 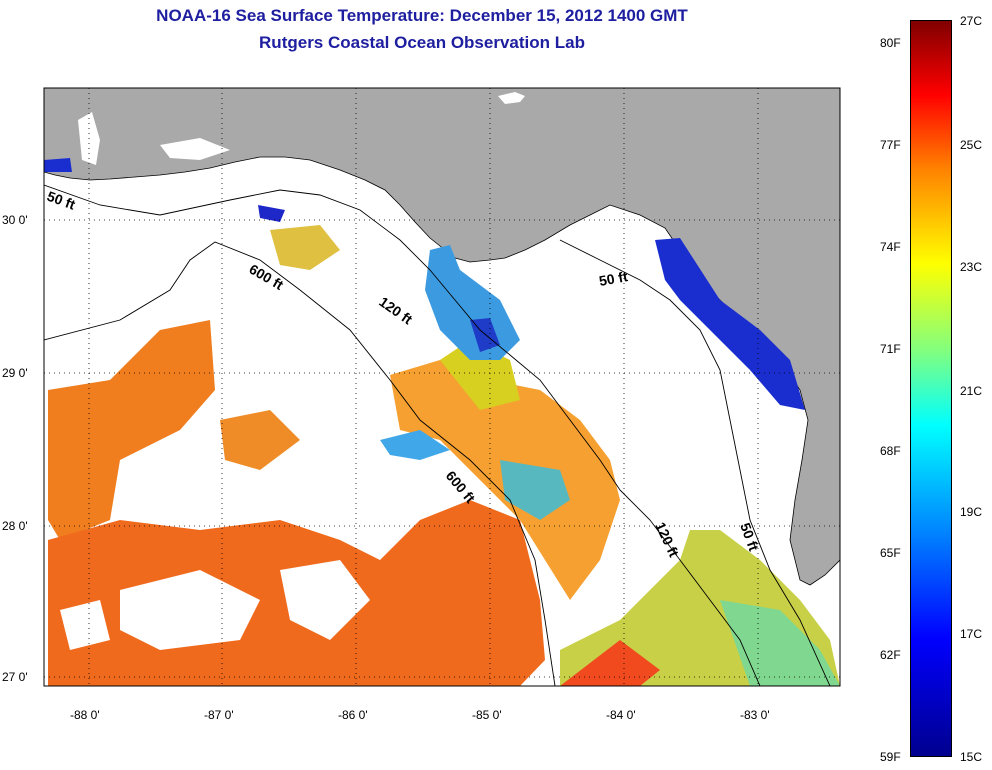 I want to click on colorbar-f-label: 65F, so click(x=890, y=553).